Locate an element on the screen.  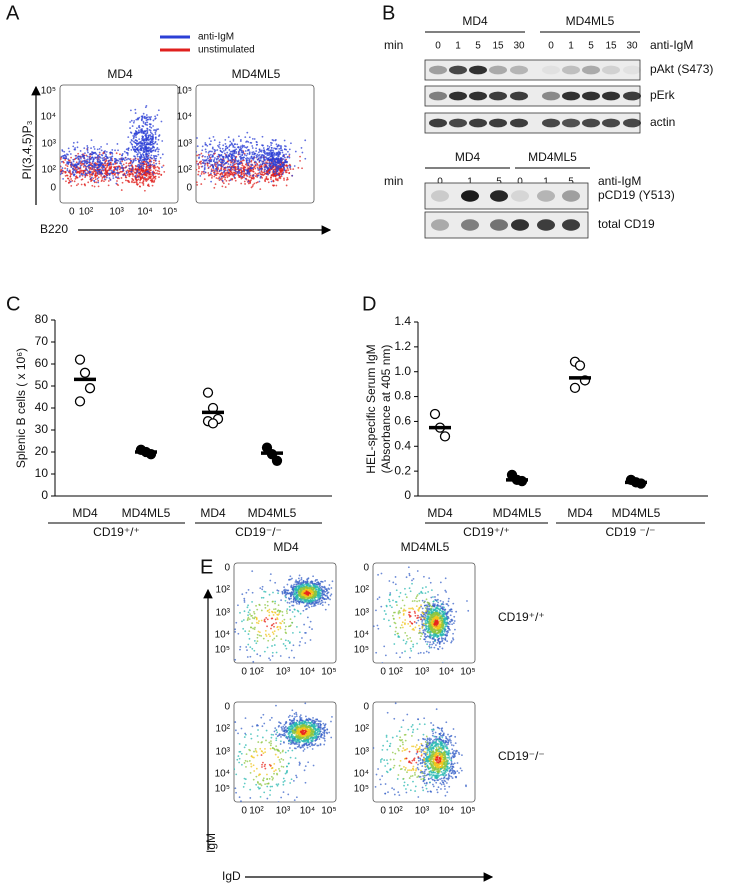
stimulus-label: anti-IgM is located at coordinates (671, 45).